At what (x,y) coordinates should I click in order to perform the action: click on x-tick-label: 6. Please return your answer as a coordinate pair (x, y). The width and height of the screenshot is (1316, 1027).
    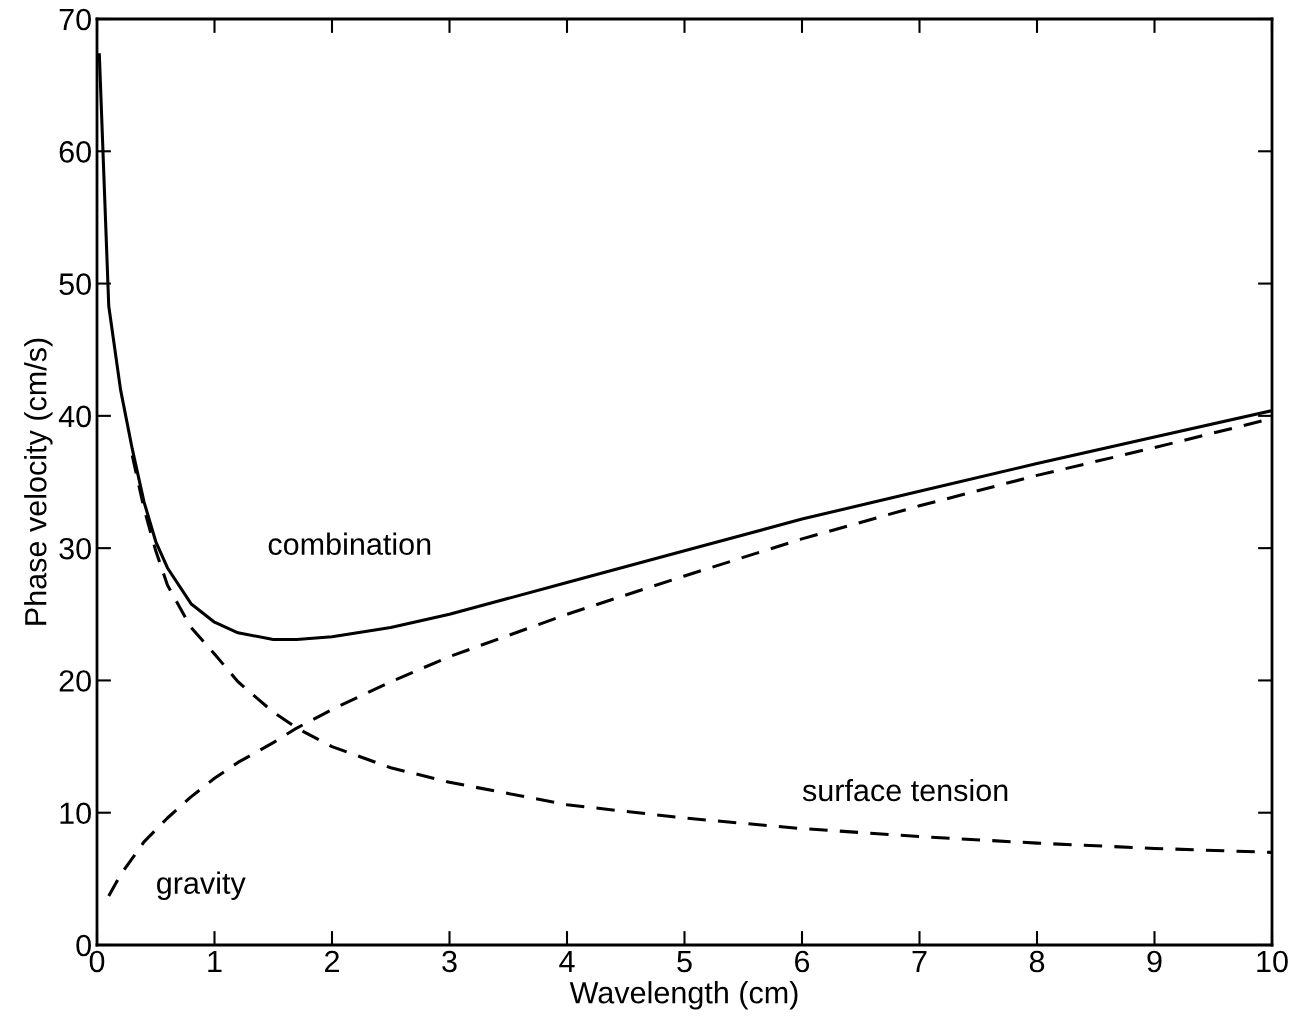
    Looking at the image, I should click on (802, 961).